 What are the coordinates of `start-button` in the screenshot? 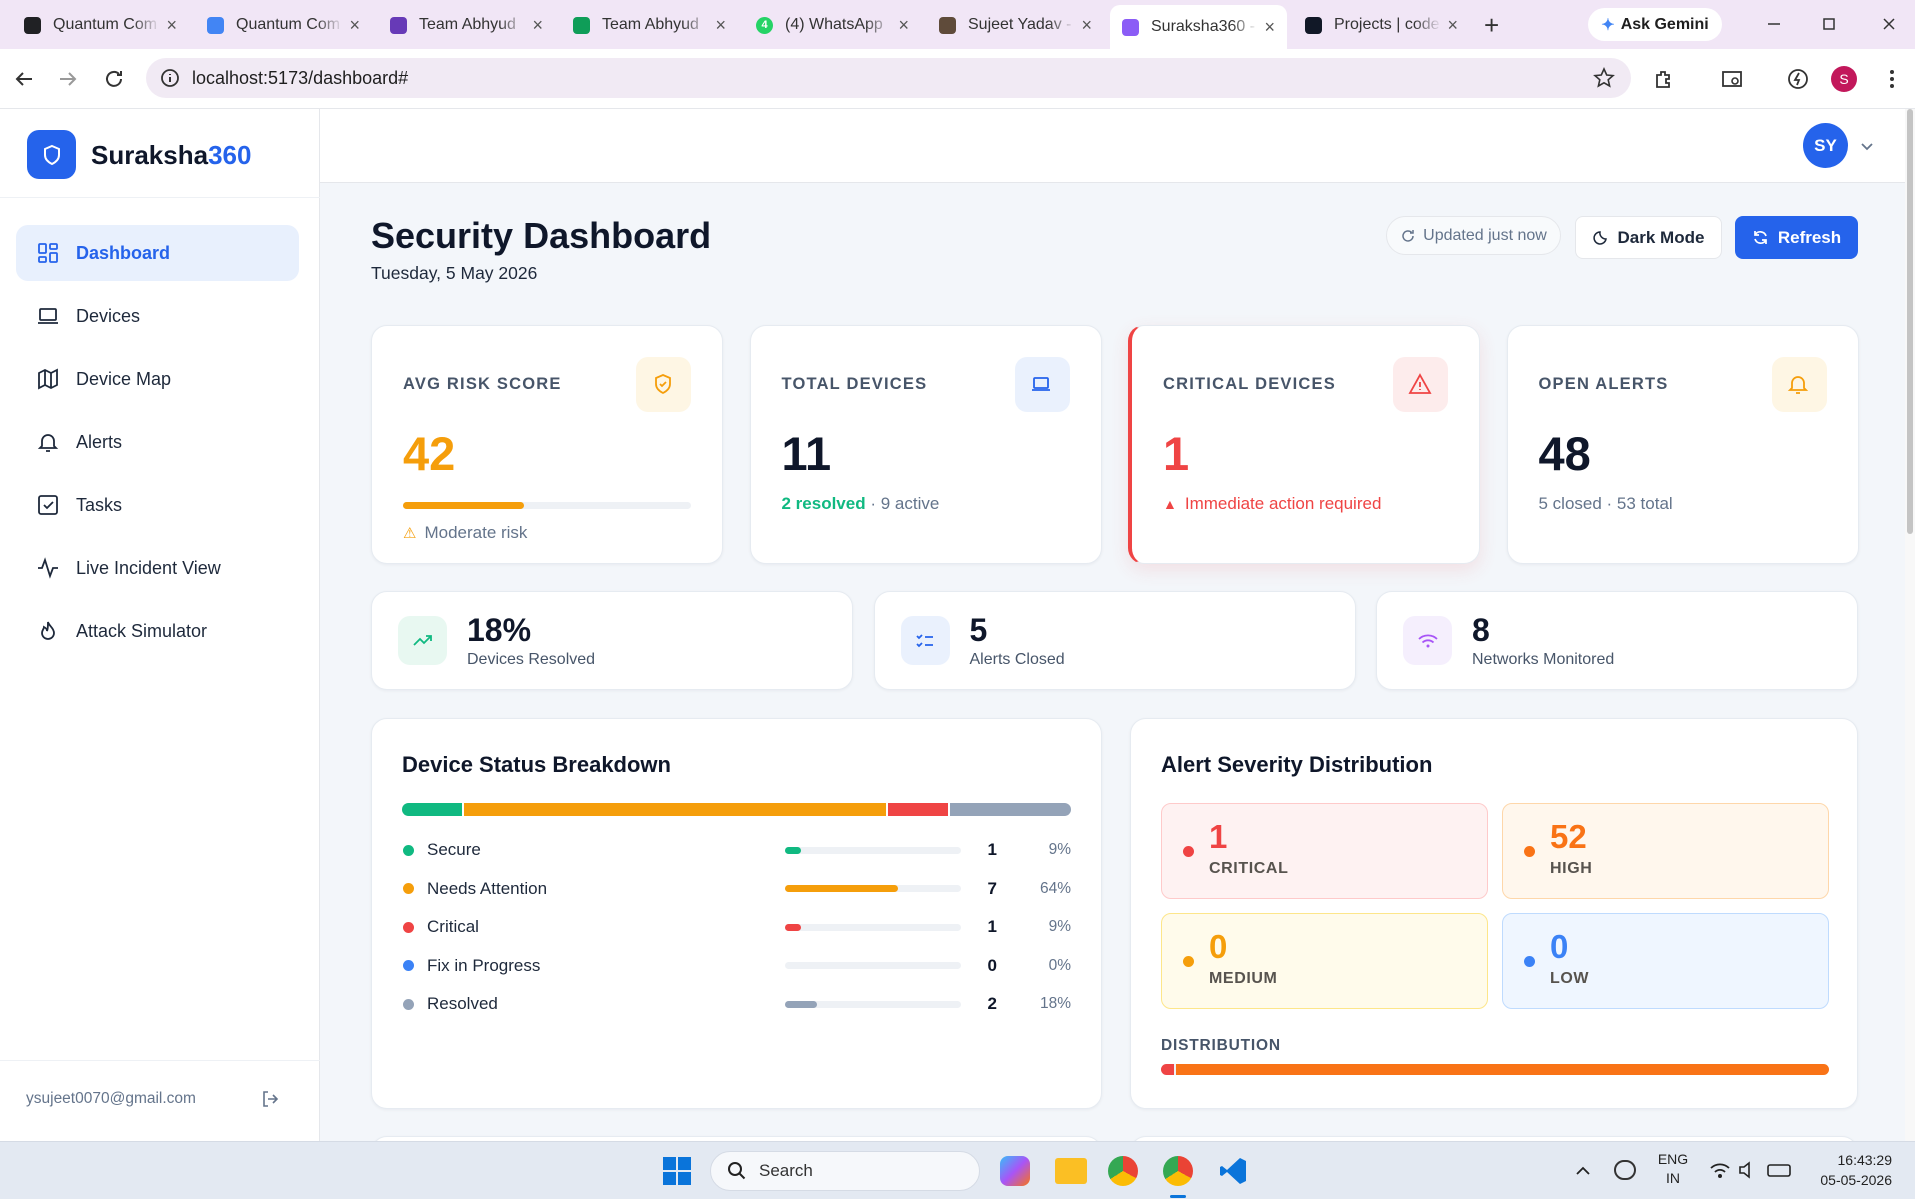 It's located at (677, 1171).